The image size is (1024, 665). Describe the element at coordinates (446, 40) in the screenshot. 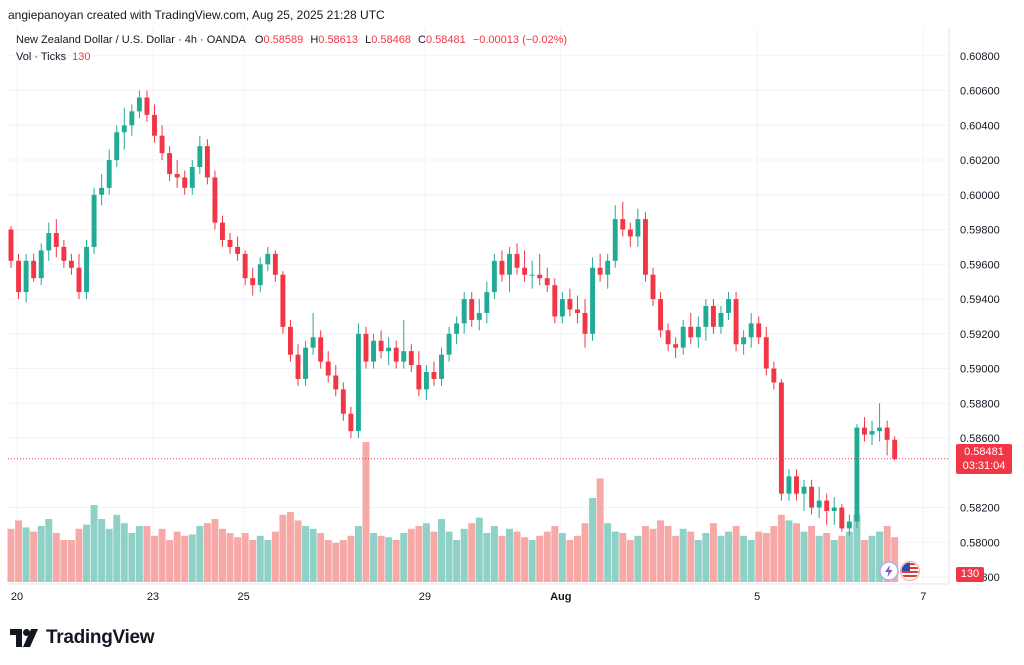

I see `close-value: 0.58481` at that location.